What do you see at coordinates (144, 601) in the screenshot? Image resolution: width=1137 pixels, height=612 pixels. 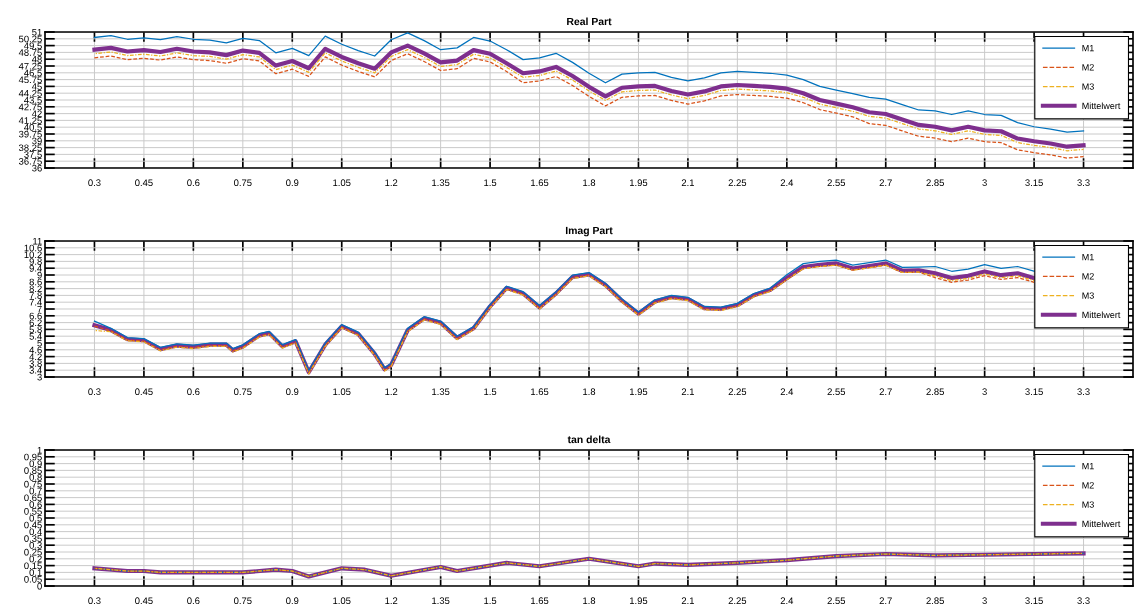 I see `x-tick-label: 0.45` at bounding box center [144, 601].